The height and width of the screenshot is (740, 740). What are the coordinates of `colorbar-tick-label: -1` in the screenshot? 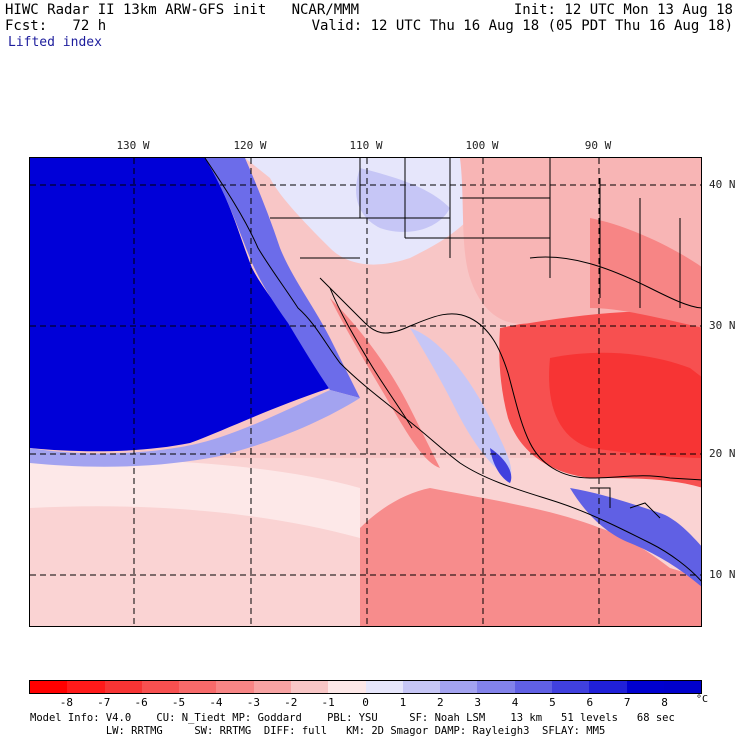 It's located at (328, 702).